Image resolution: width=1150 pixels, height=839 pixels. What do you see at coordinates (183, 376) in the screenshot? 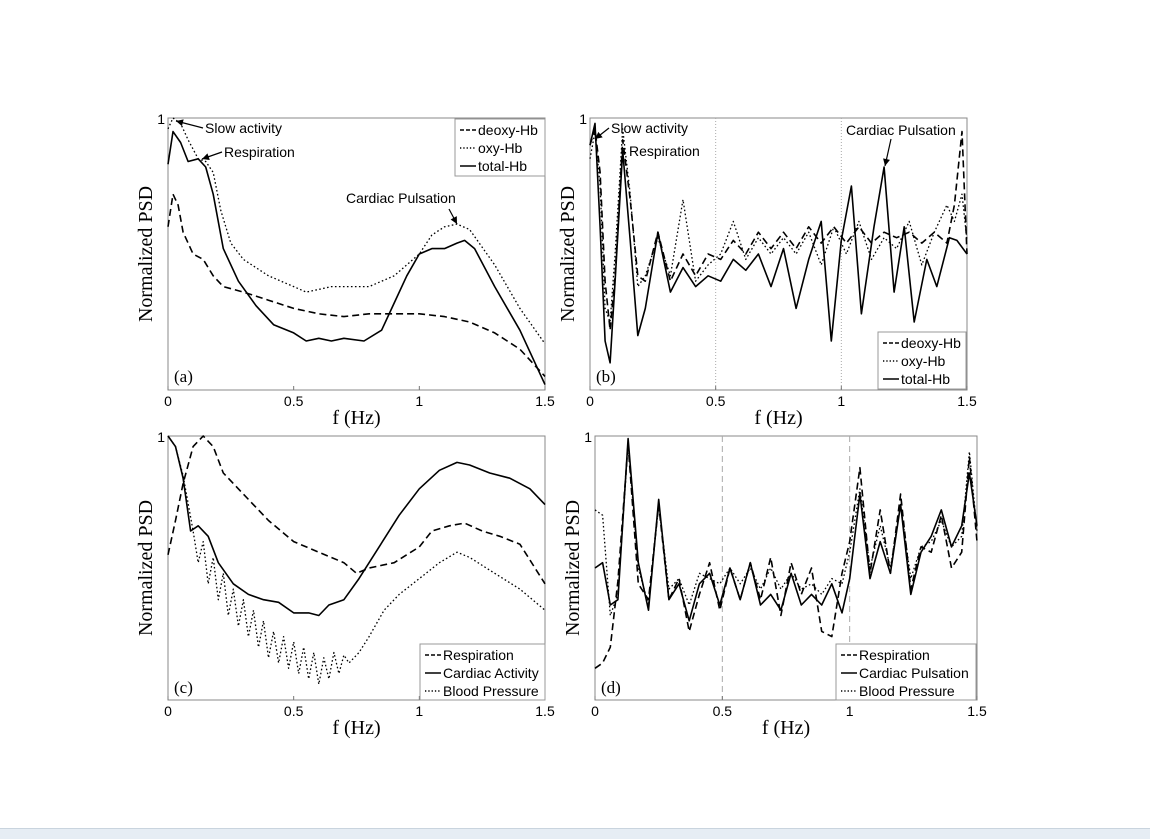
I see `panel-label: (a)` at bounding box center [183, 376].